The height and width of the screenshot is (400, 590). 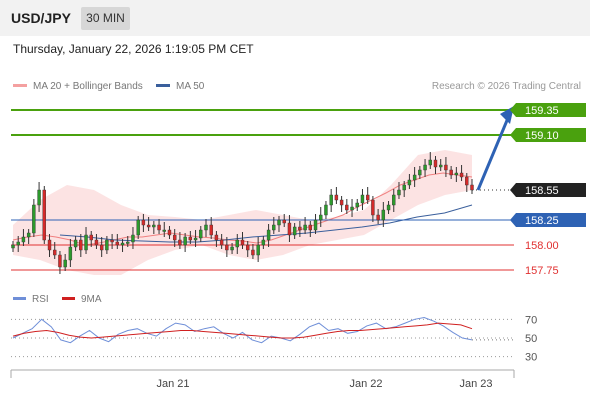 I want to click on level-tags: 159.35 159.10 158.55 158.25 158.00 157.75, so click(x=548, y=190).